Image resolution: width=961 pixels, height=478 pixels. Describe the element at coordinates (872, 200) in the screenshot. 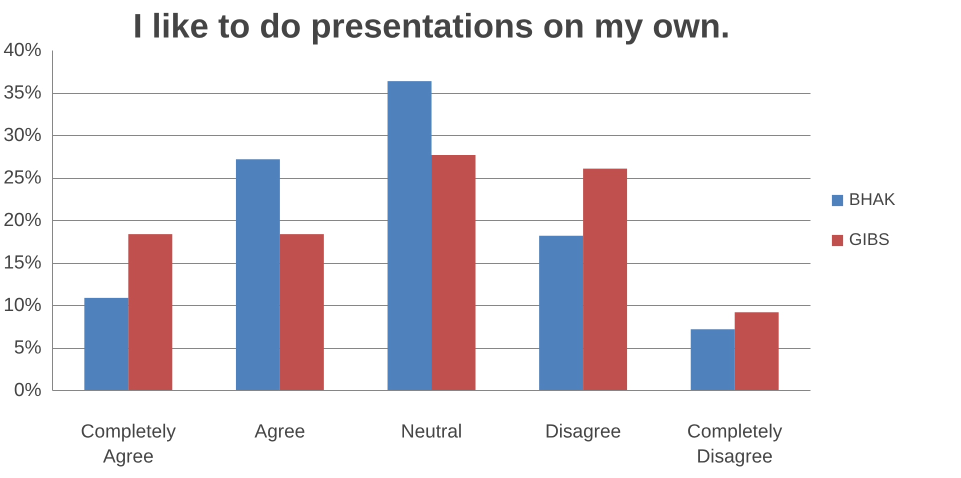

I see `legend-label: BHAK` at that location.